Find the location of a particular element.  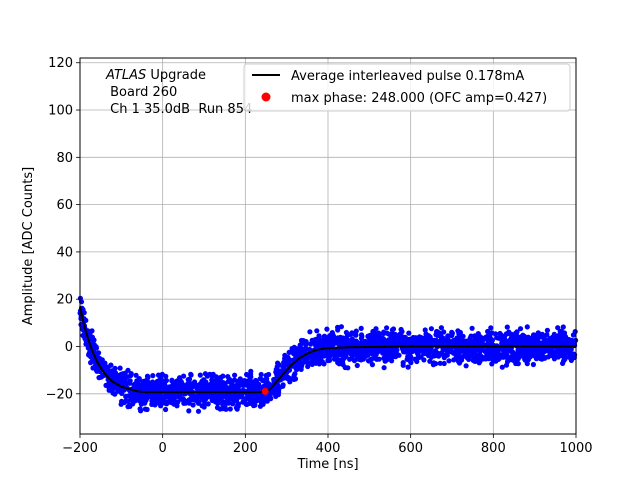

y-tick-label: 40 is located at coordinates (64, 252).